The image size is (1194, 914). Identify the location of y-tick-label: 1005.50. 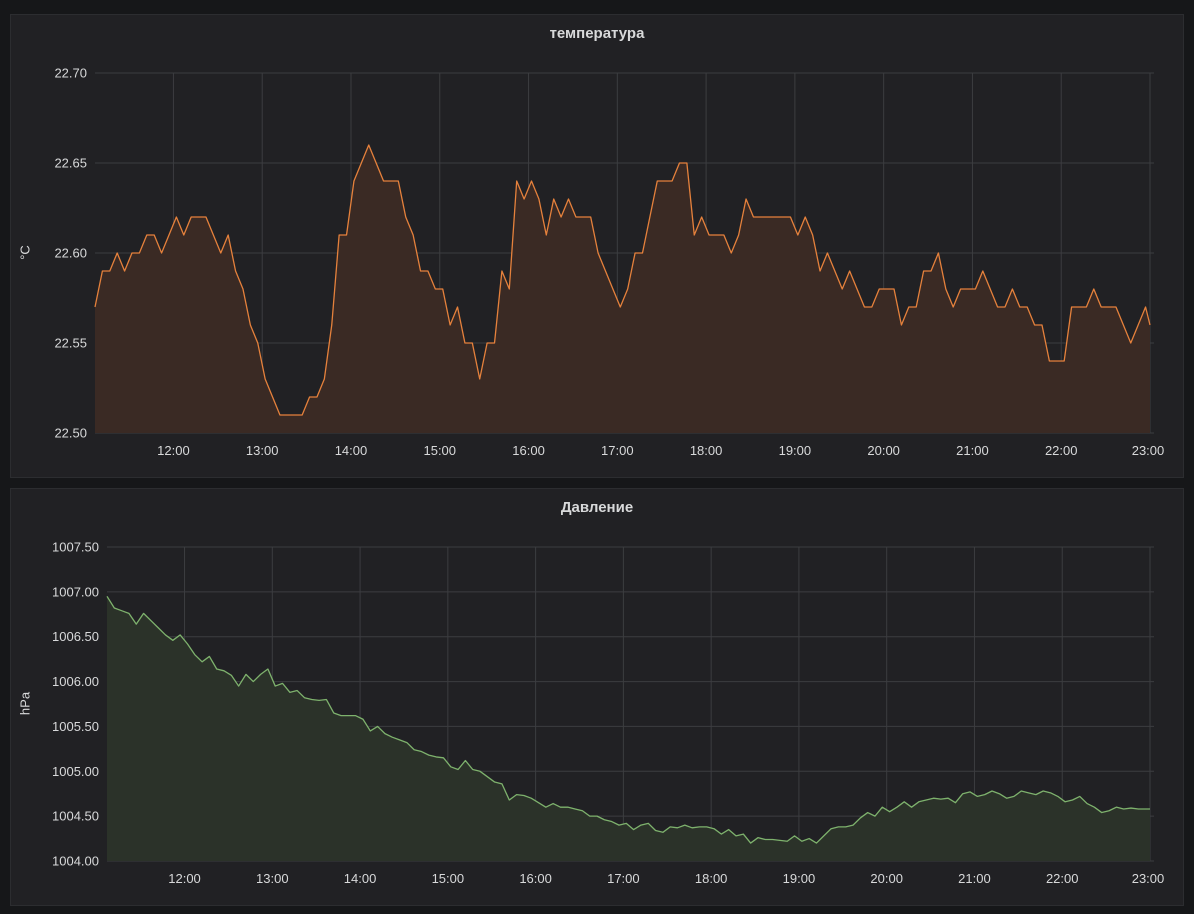
(75, 726).